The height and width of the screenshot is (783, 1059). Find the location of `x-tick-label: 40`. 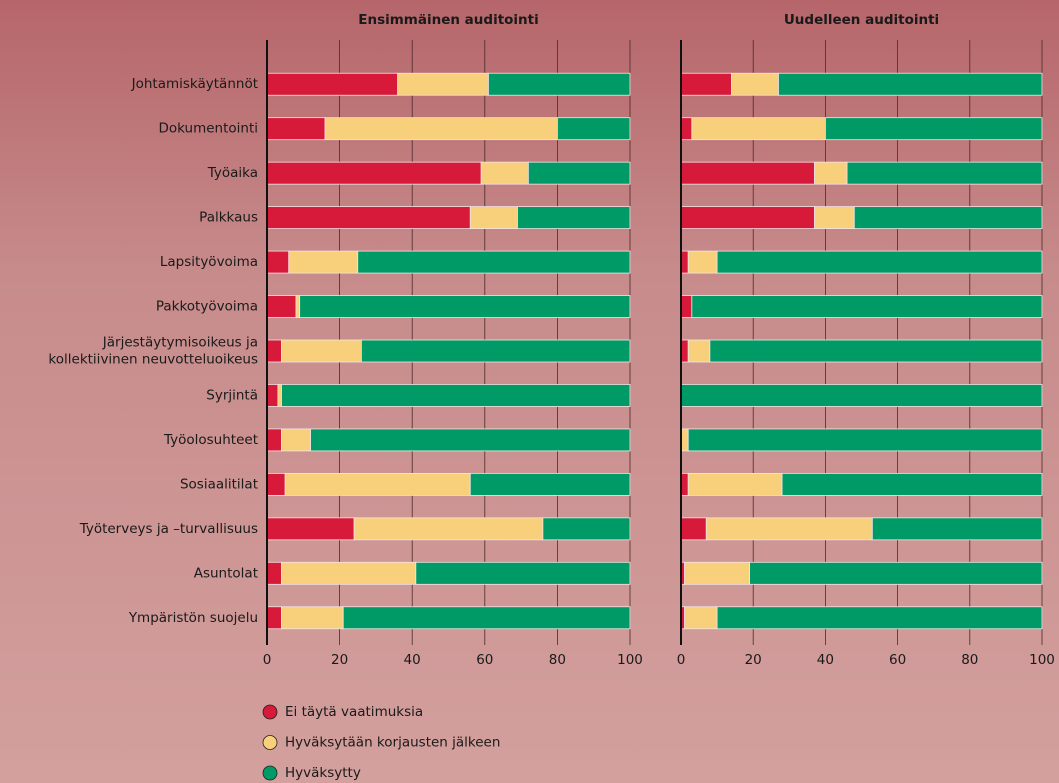

x-tick-label: 40 is located at coordinates (825, 660).